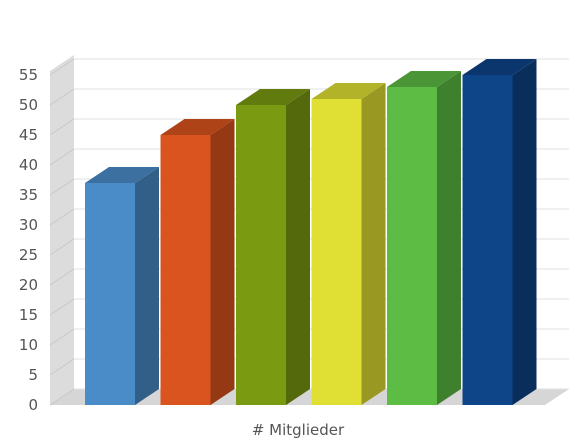  Describe the element at coordinates (28, 105) in the screenshot. I see `y-tick-label: 50` at that location.